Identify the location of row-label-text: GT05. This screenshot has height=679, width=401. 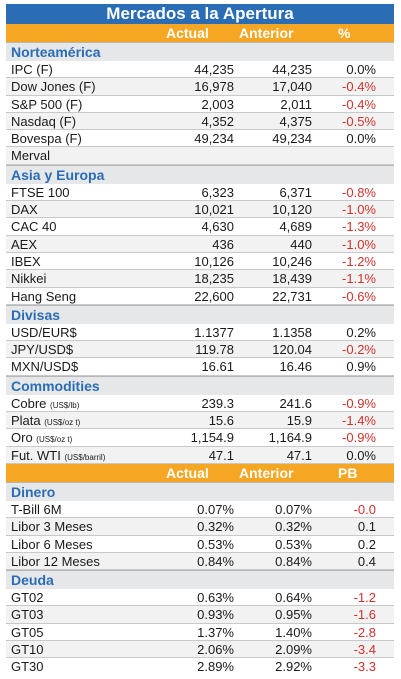
(27, 632).